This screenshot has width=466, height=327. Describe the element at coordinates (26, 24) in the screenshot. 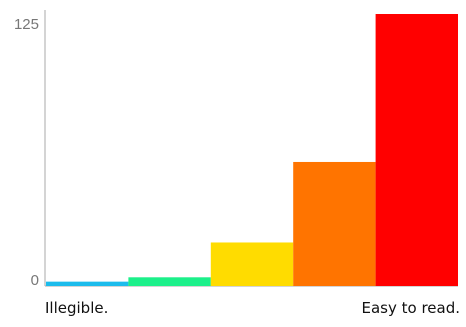

I see `y-tick-label-max: 125` at that location.